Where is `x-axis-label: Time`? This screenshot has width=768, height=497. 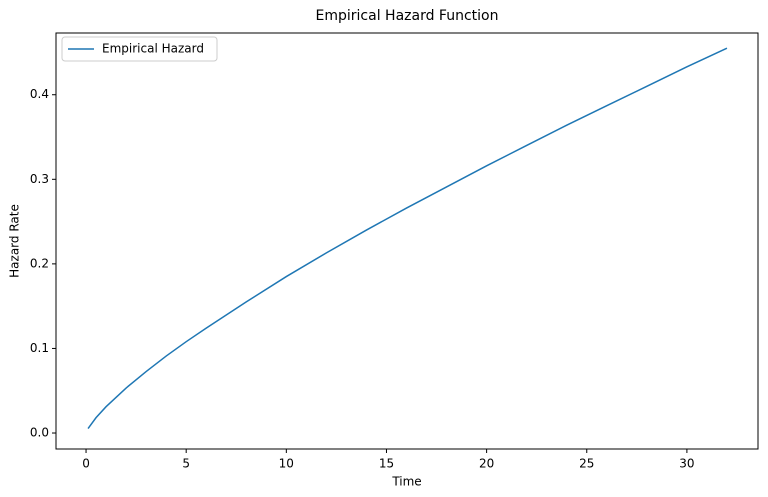 x-axis-label: Time is located at coordinates (406, 482).